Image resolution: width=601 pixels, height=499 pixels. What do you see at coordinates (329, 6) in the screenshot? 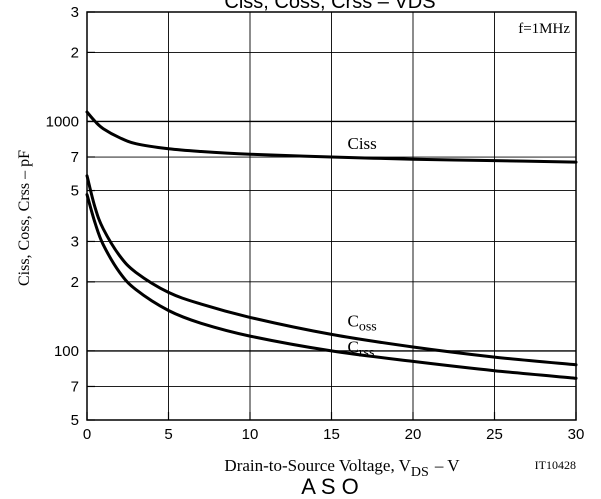
I see `chart-title: Ciss, Coss, Crss – VDS` at bounding box center [329, 6].